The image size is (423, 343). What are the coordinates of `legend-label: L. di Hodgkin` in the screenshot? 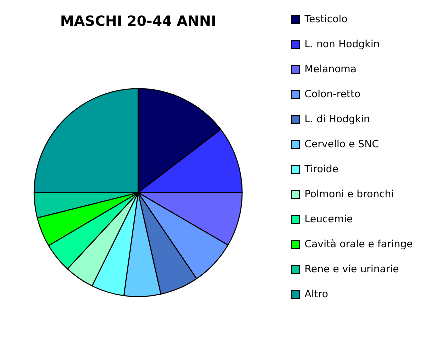 It's located at (337, 120).